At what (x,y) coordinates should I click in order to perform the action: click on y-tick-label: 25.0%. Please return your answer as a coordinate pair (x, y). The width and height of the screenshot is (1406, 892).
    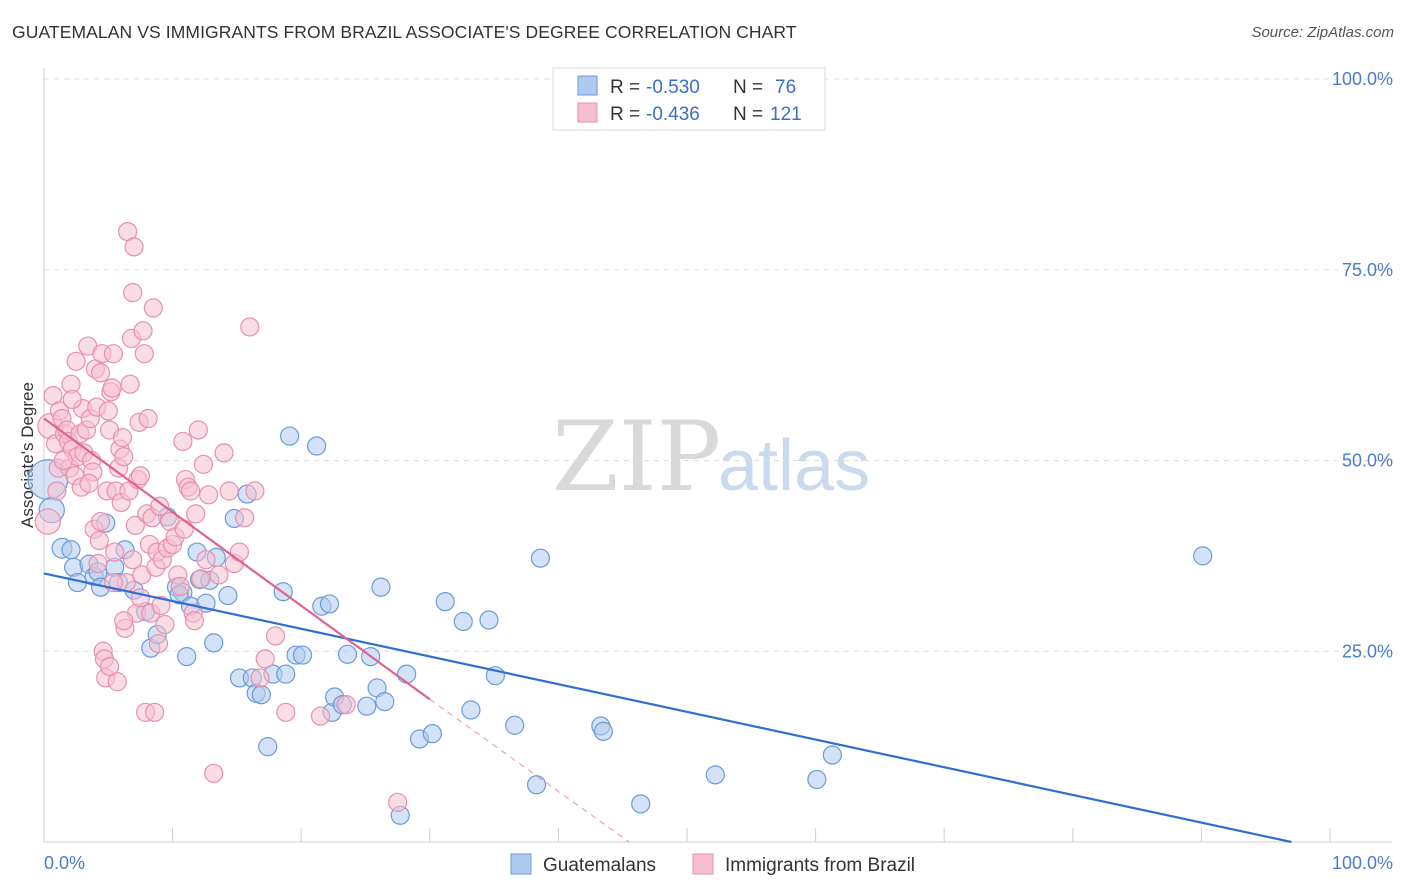
    Looking at the image, I should click on (1367, 651).